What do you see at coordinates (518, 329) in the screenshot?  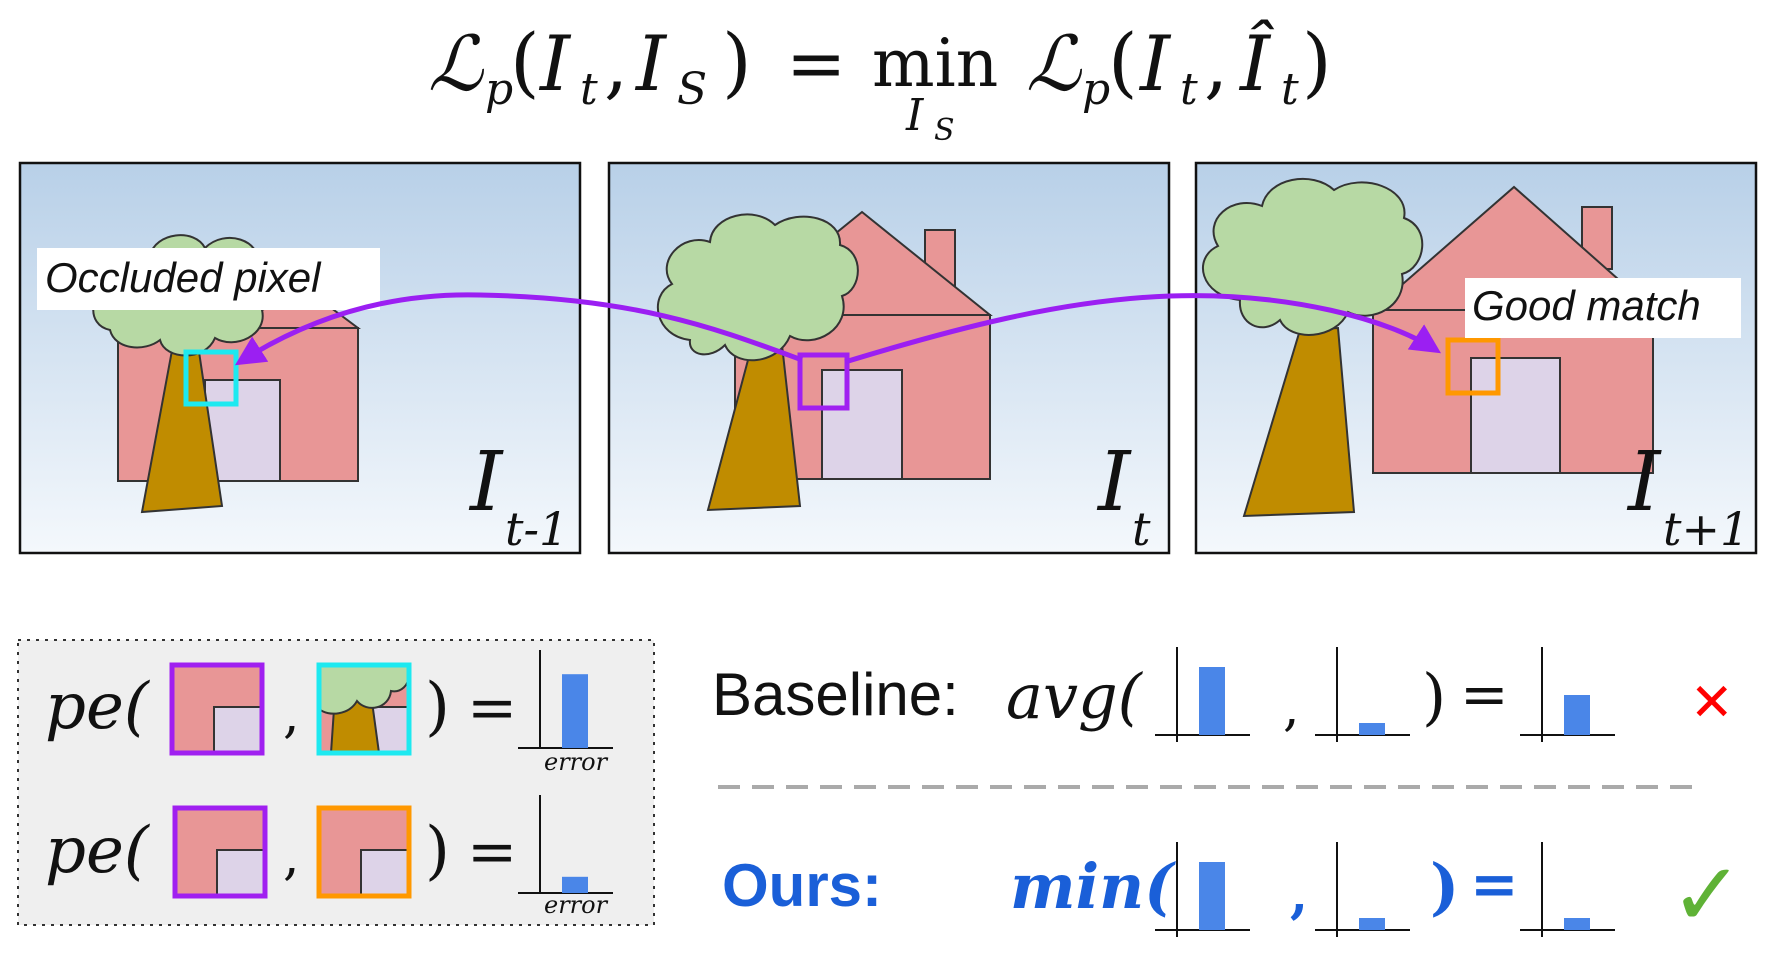 I see `arrow-to-previous-frame` at bounding box center [518, 329].